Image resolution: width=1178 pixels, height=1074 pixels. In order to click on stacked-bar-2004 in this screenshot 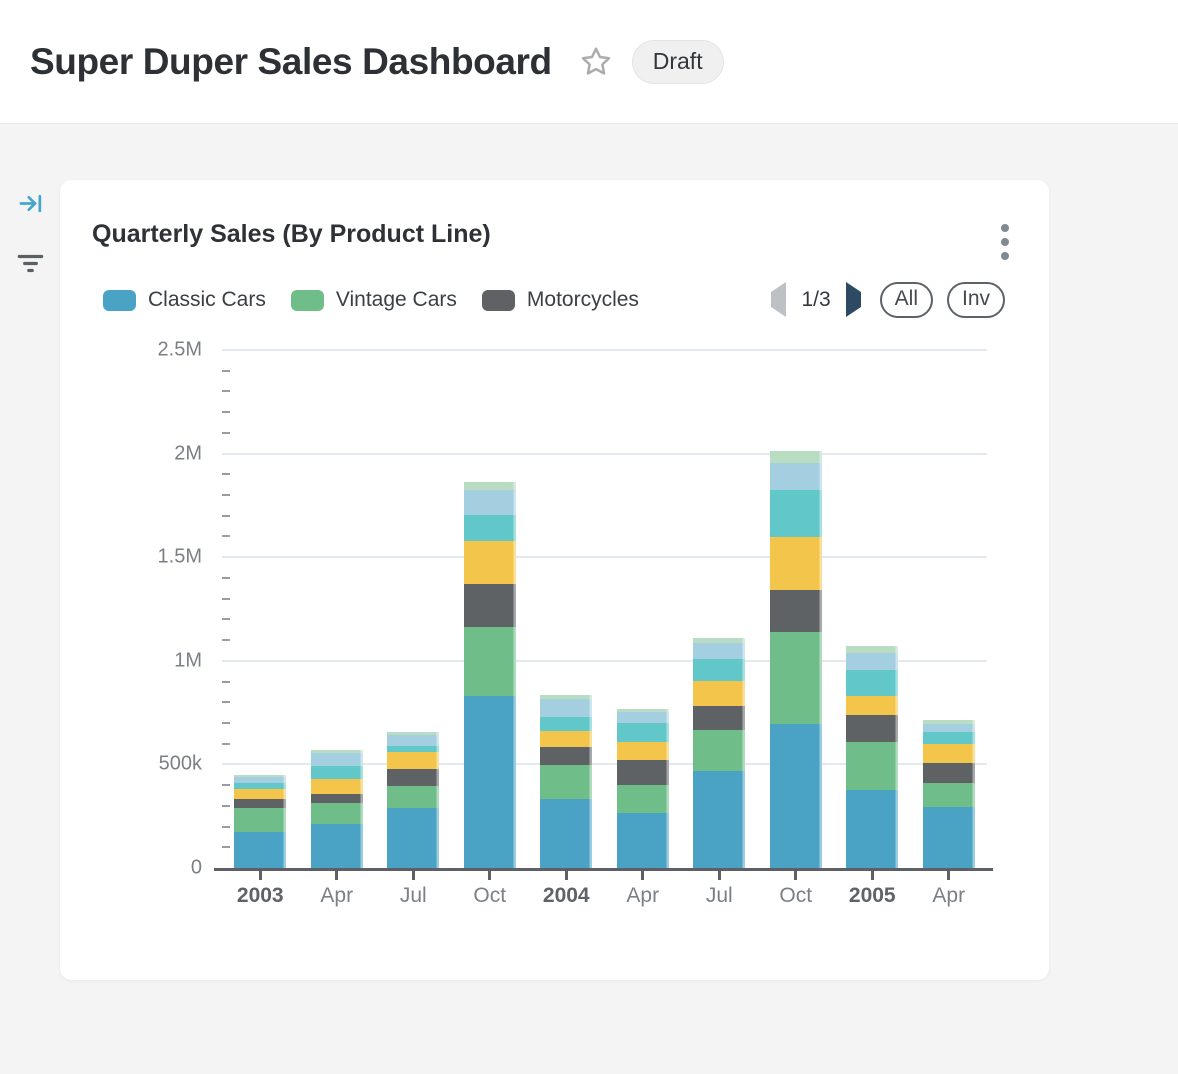, I will do `click(566, 781)`.